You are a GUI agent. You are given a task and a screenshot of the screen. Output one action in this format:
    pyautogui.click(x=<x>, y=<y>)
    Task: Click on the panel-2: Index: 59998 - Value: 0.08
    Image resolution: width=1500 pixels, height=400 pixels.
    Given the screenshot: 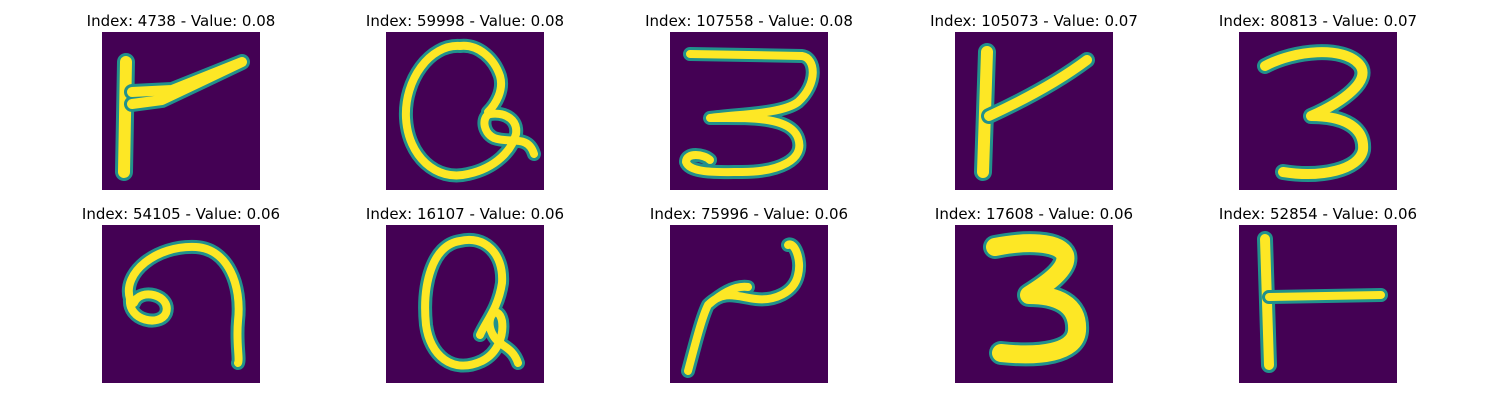 What is the action you would take?
    pyautogui.click(x=465, y=106)
    